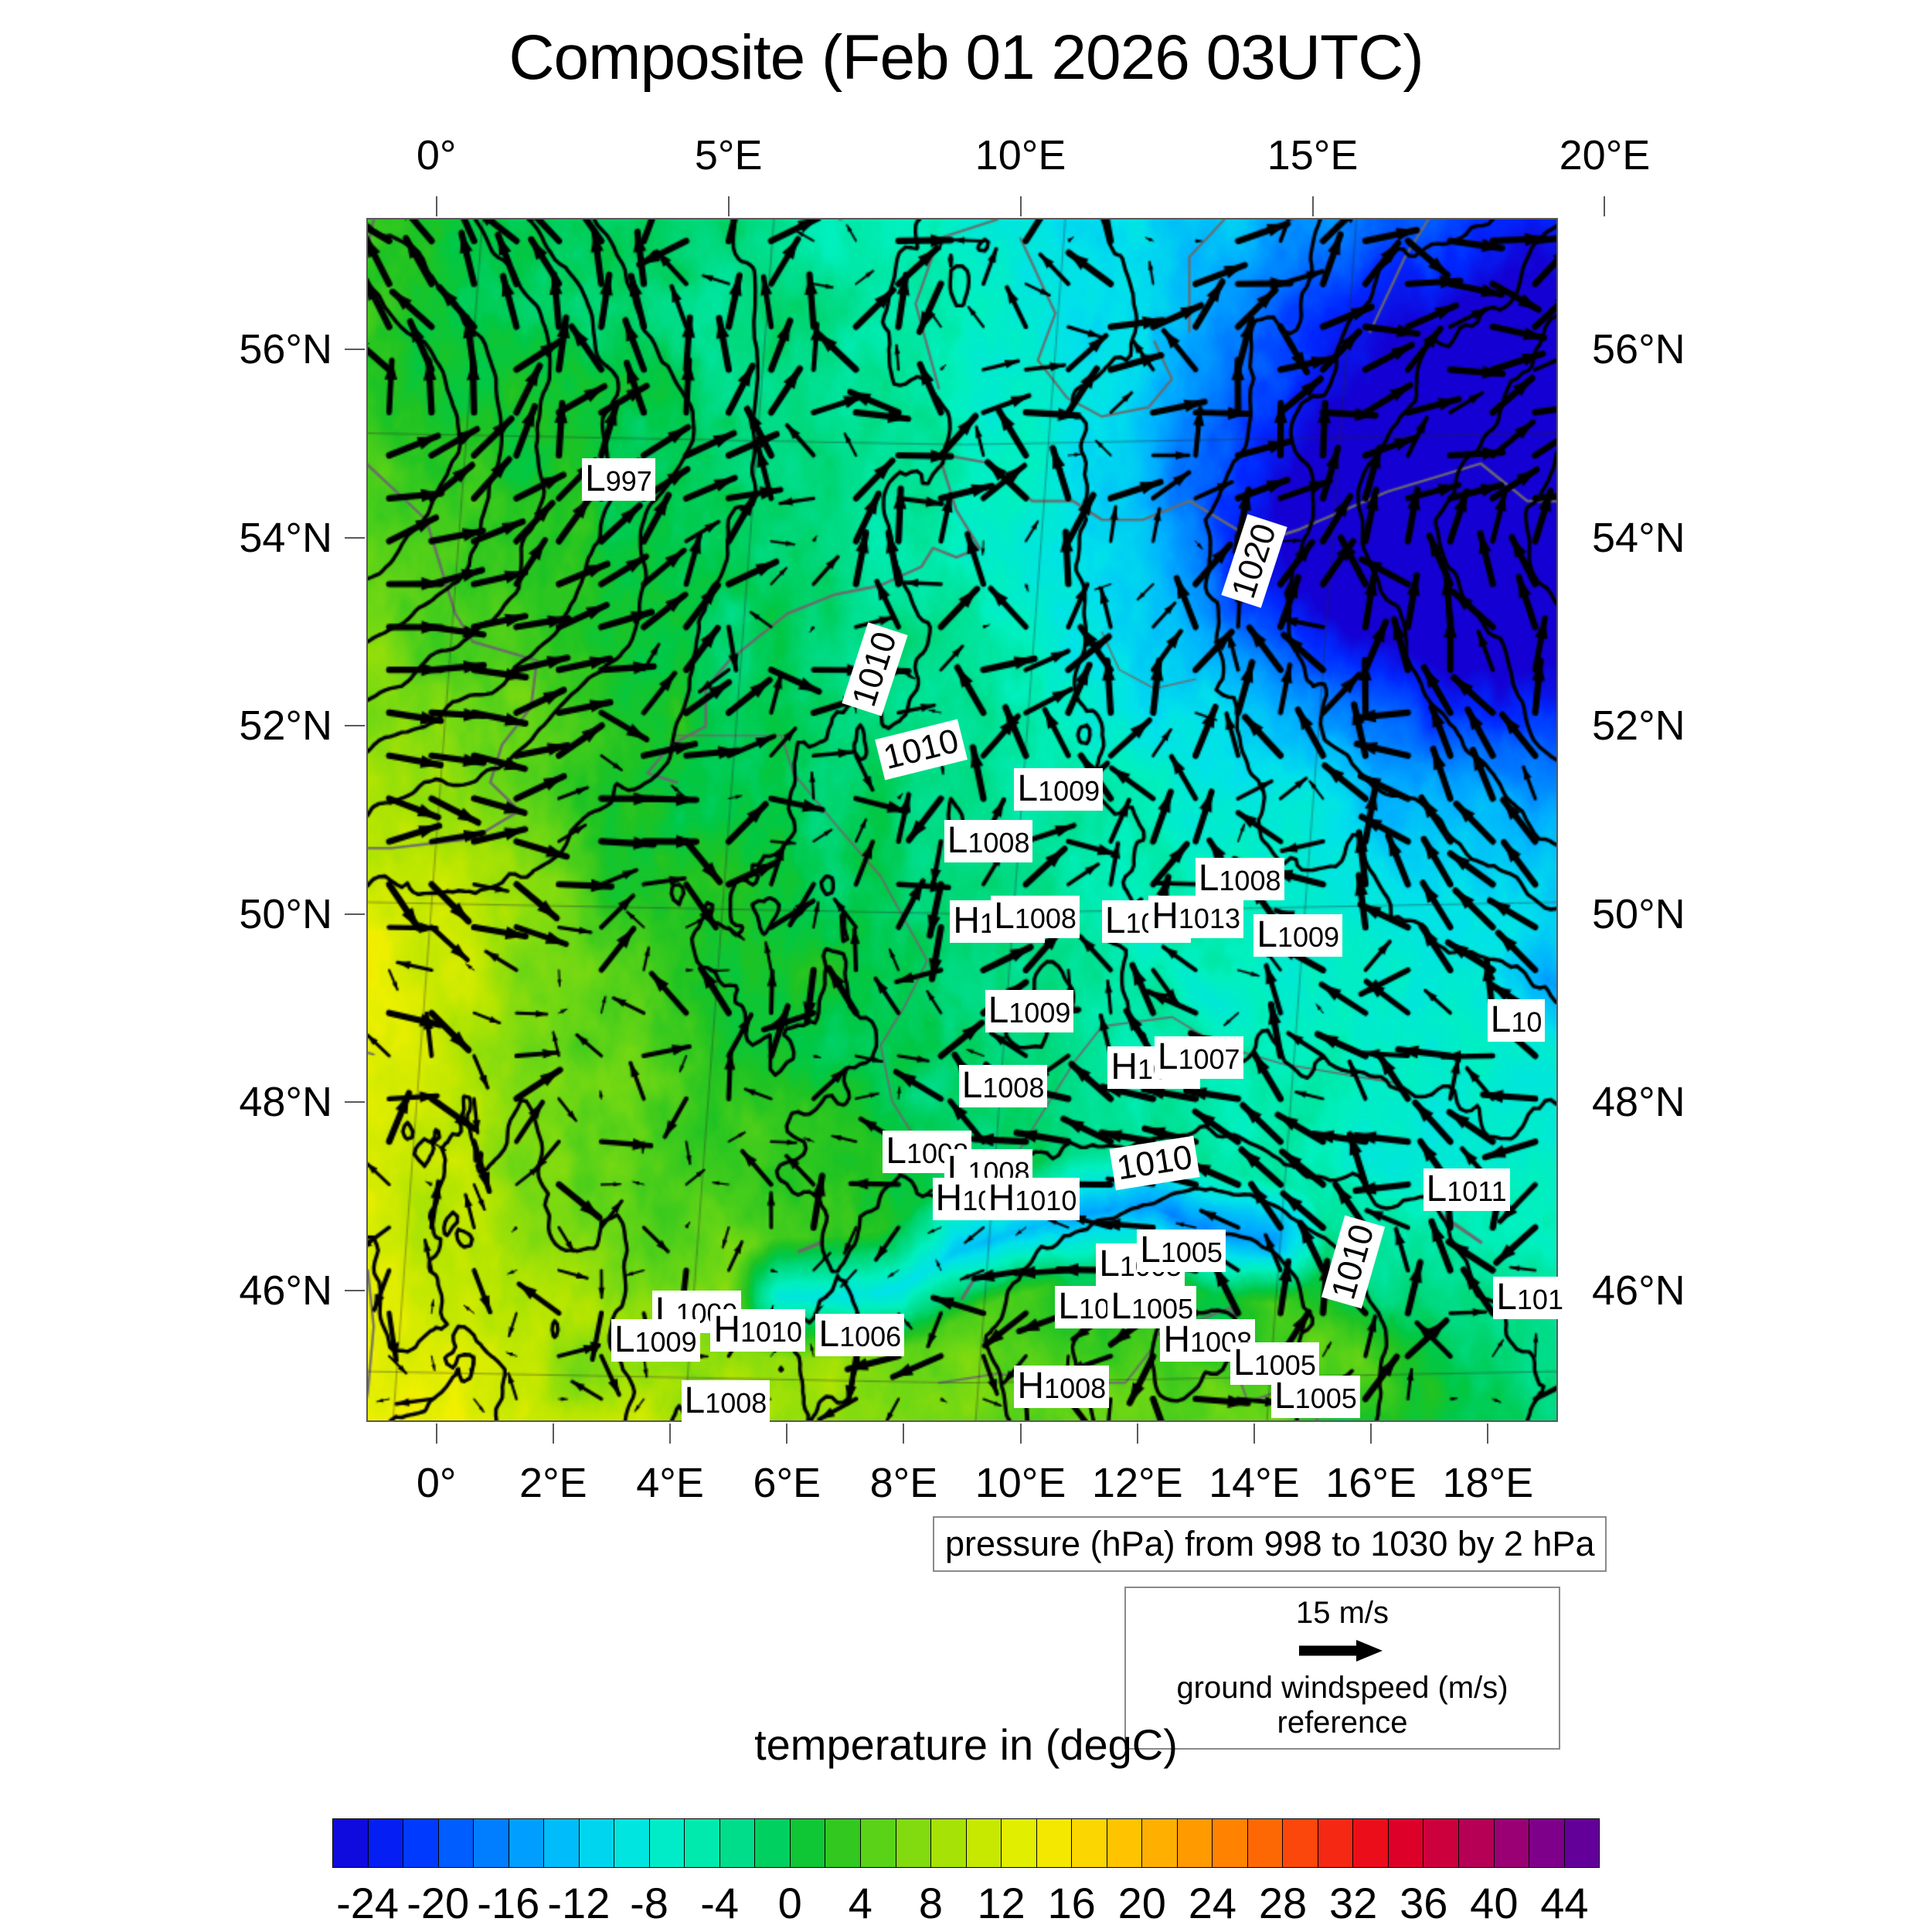 This screenshot has width=1932, height=1932. What do you see at coordinates (438, 1903) in the screenshot?
I see `colorbar-tick-label: -20` at bounding box center [438, 1903].